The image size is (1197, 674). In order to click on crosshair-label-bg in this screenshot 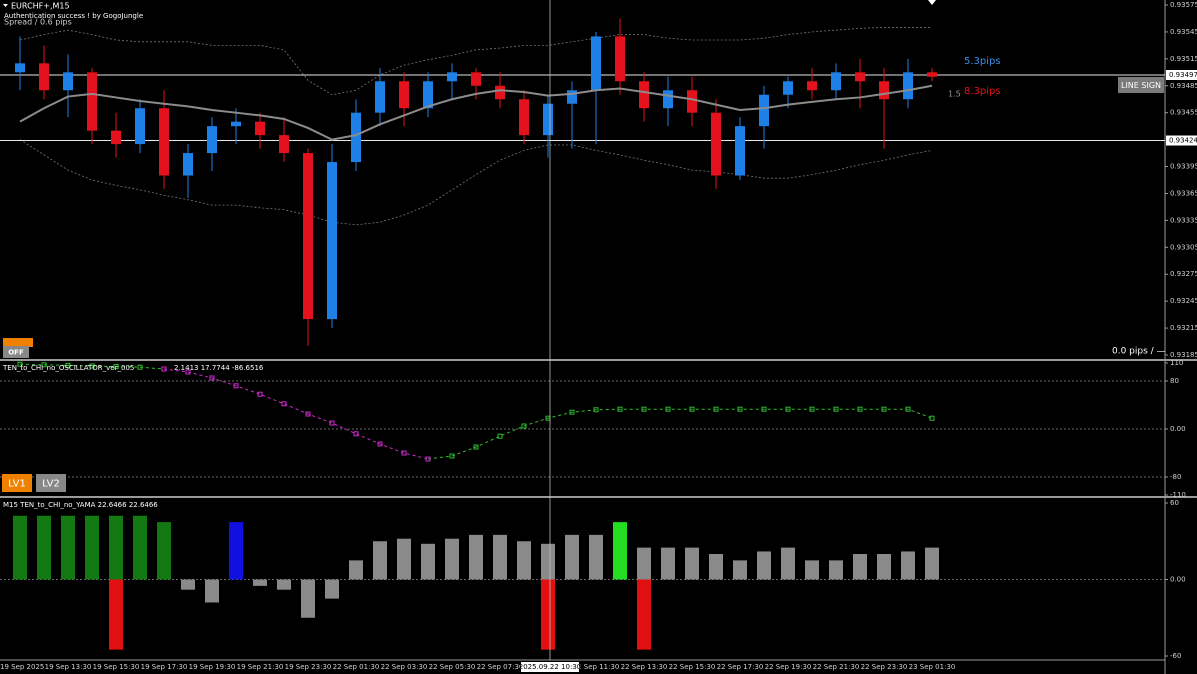, I will do `click(550, 667)`.